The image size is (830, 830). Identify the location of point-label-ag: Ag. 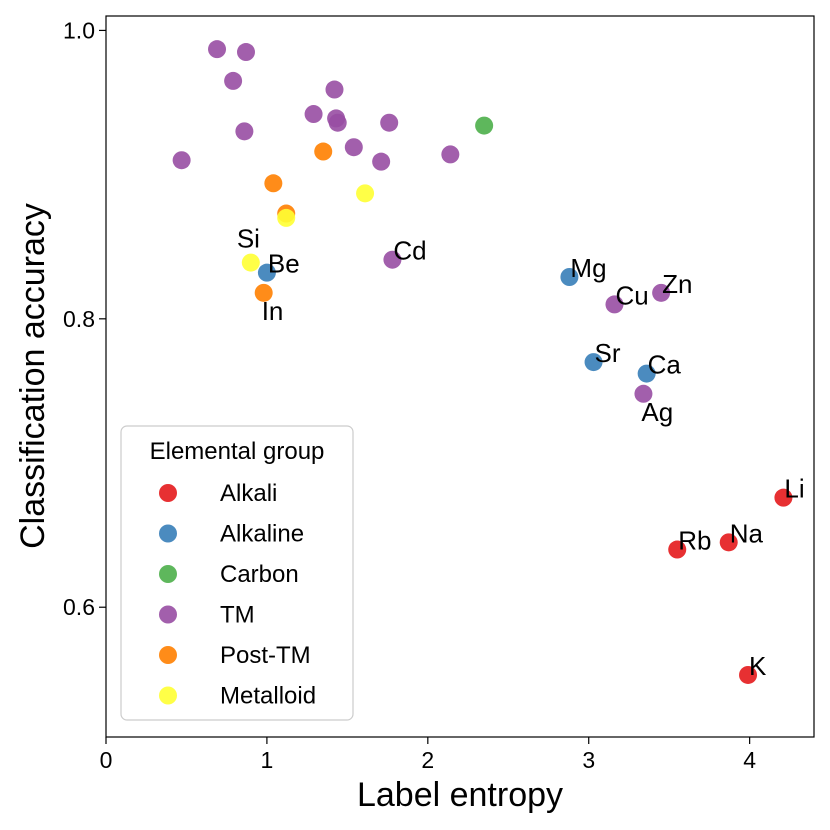
(657, 412).